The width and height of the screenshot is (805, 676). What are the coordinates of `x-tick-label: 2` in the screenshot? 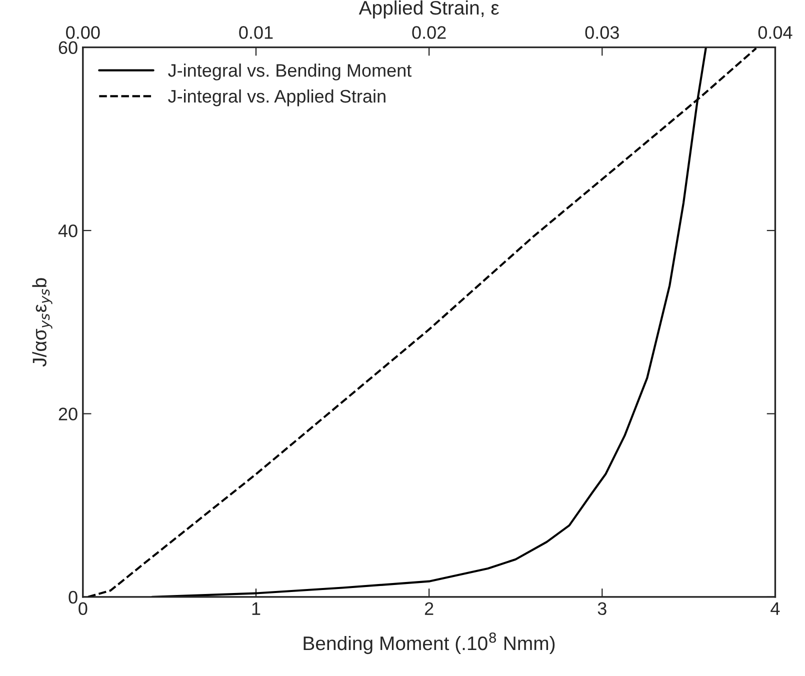 It's located at (429, 608).